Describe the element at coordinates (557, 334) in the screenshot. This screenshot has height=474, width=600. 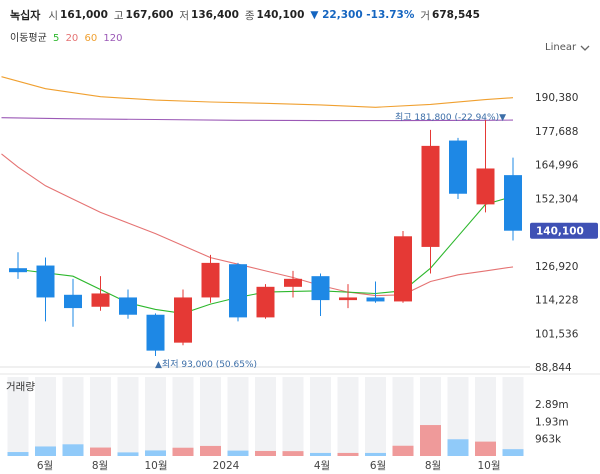
I see `price-tick-label: 101,536` at that location.